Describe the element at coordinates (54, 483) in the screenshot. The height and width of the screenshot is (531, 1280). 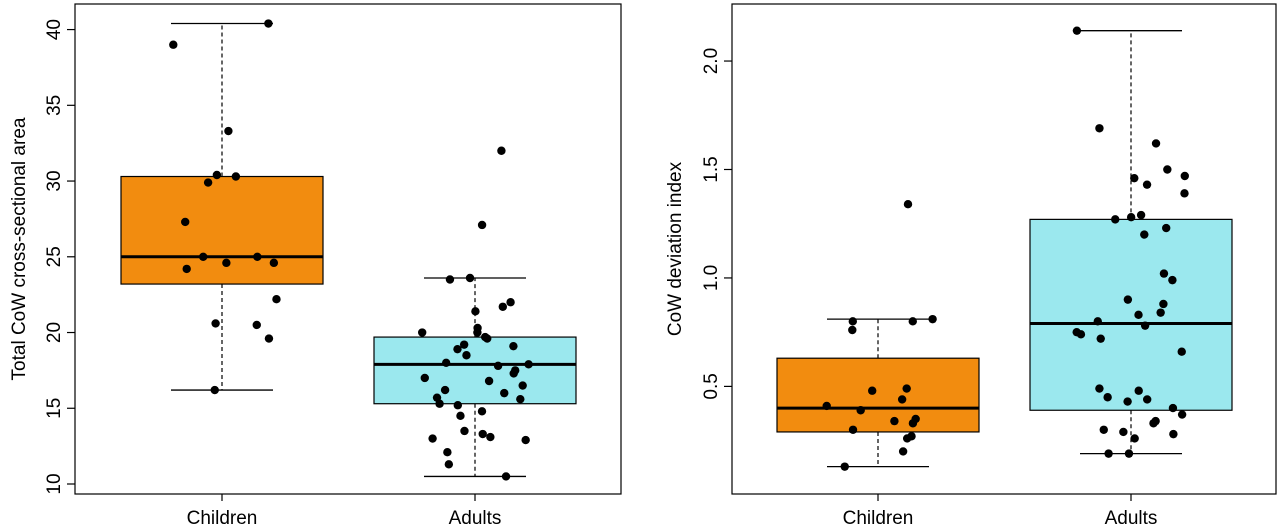
I see `y-tick-label: 10` at that location.